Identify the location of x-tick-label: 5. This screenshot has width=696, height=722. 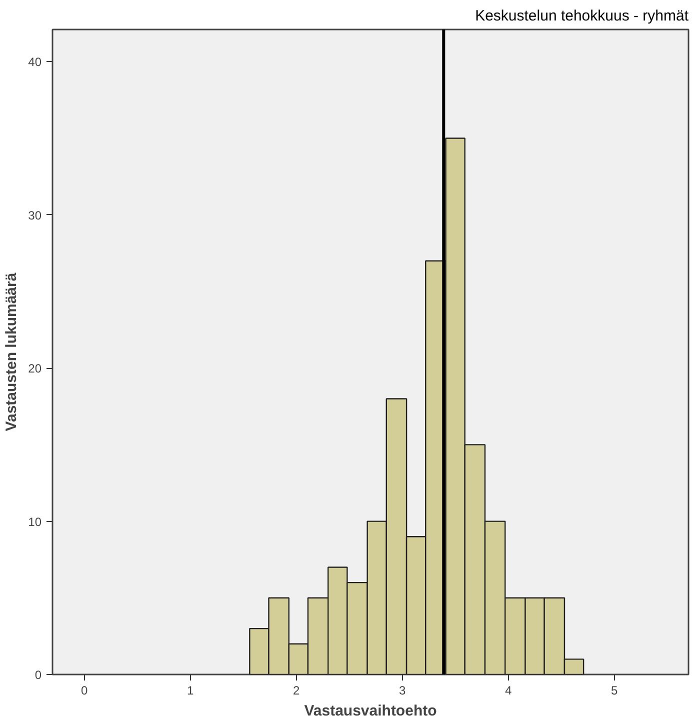
(614, 691).